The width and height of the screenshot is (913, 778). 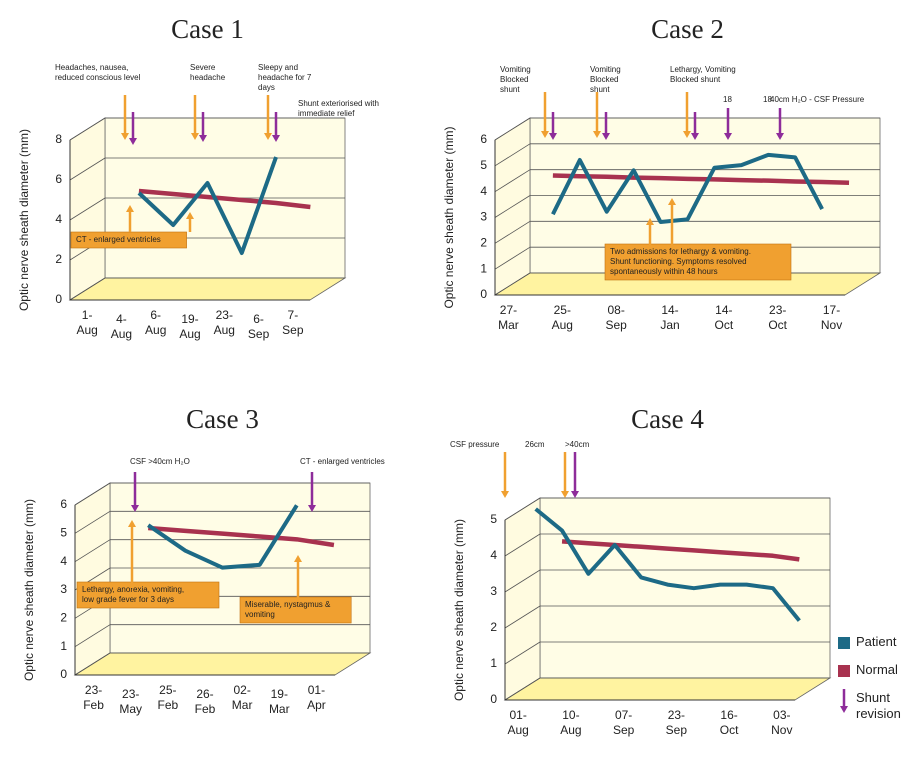 I want to click on legend-label: Normal, so click(x=877, y=669).